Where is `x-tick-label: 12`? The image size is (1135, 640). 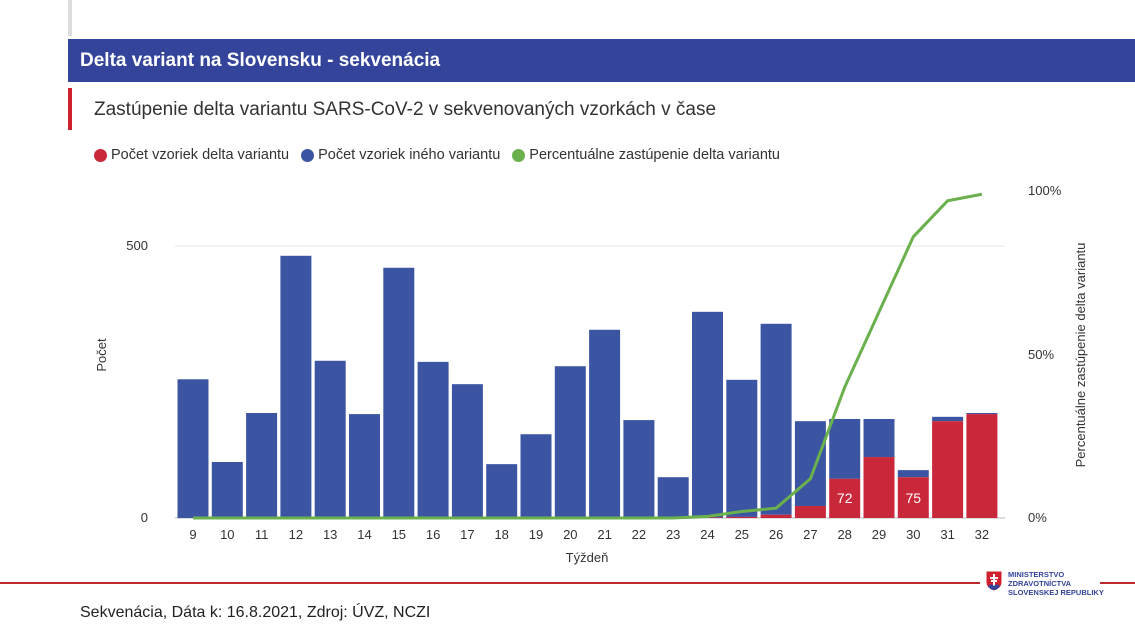 x-tick-label: 12 is located at coordinates (296, 534).